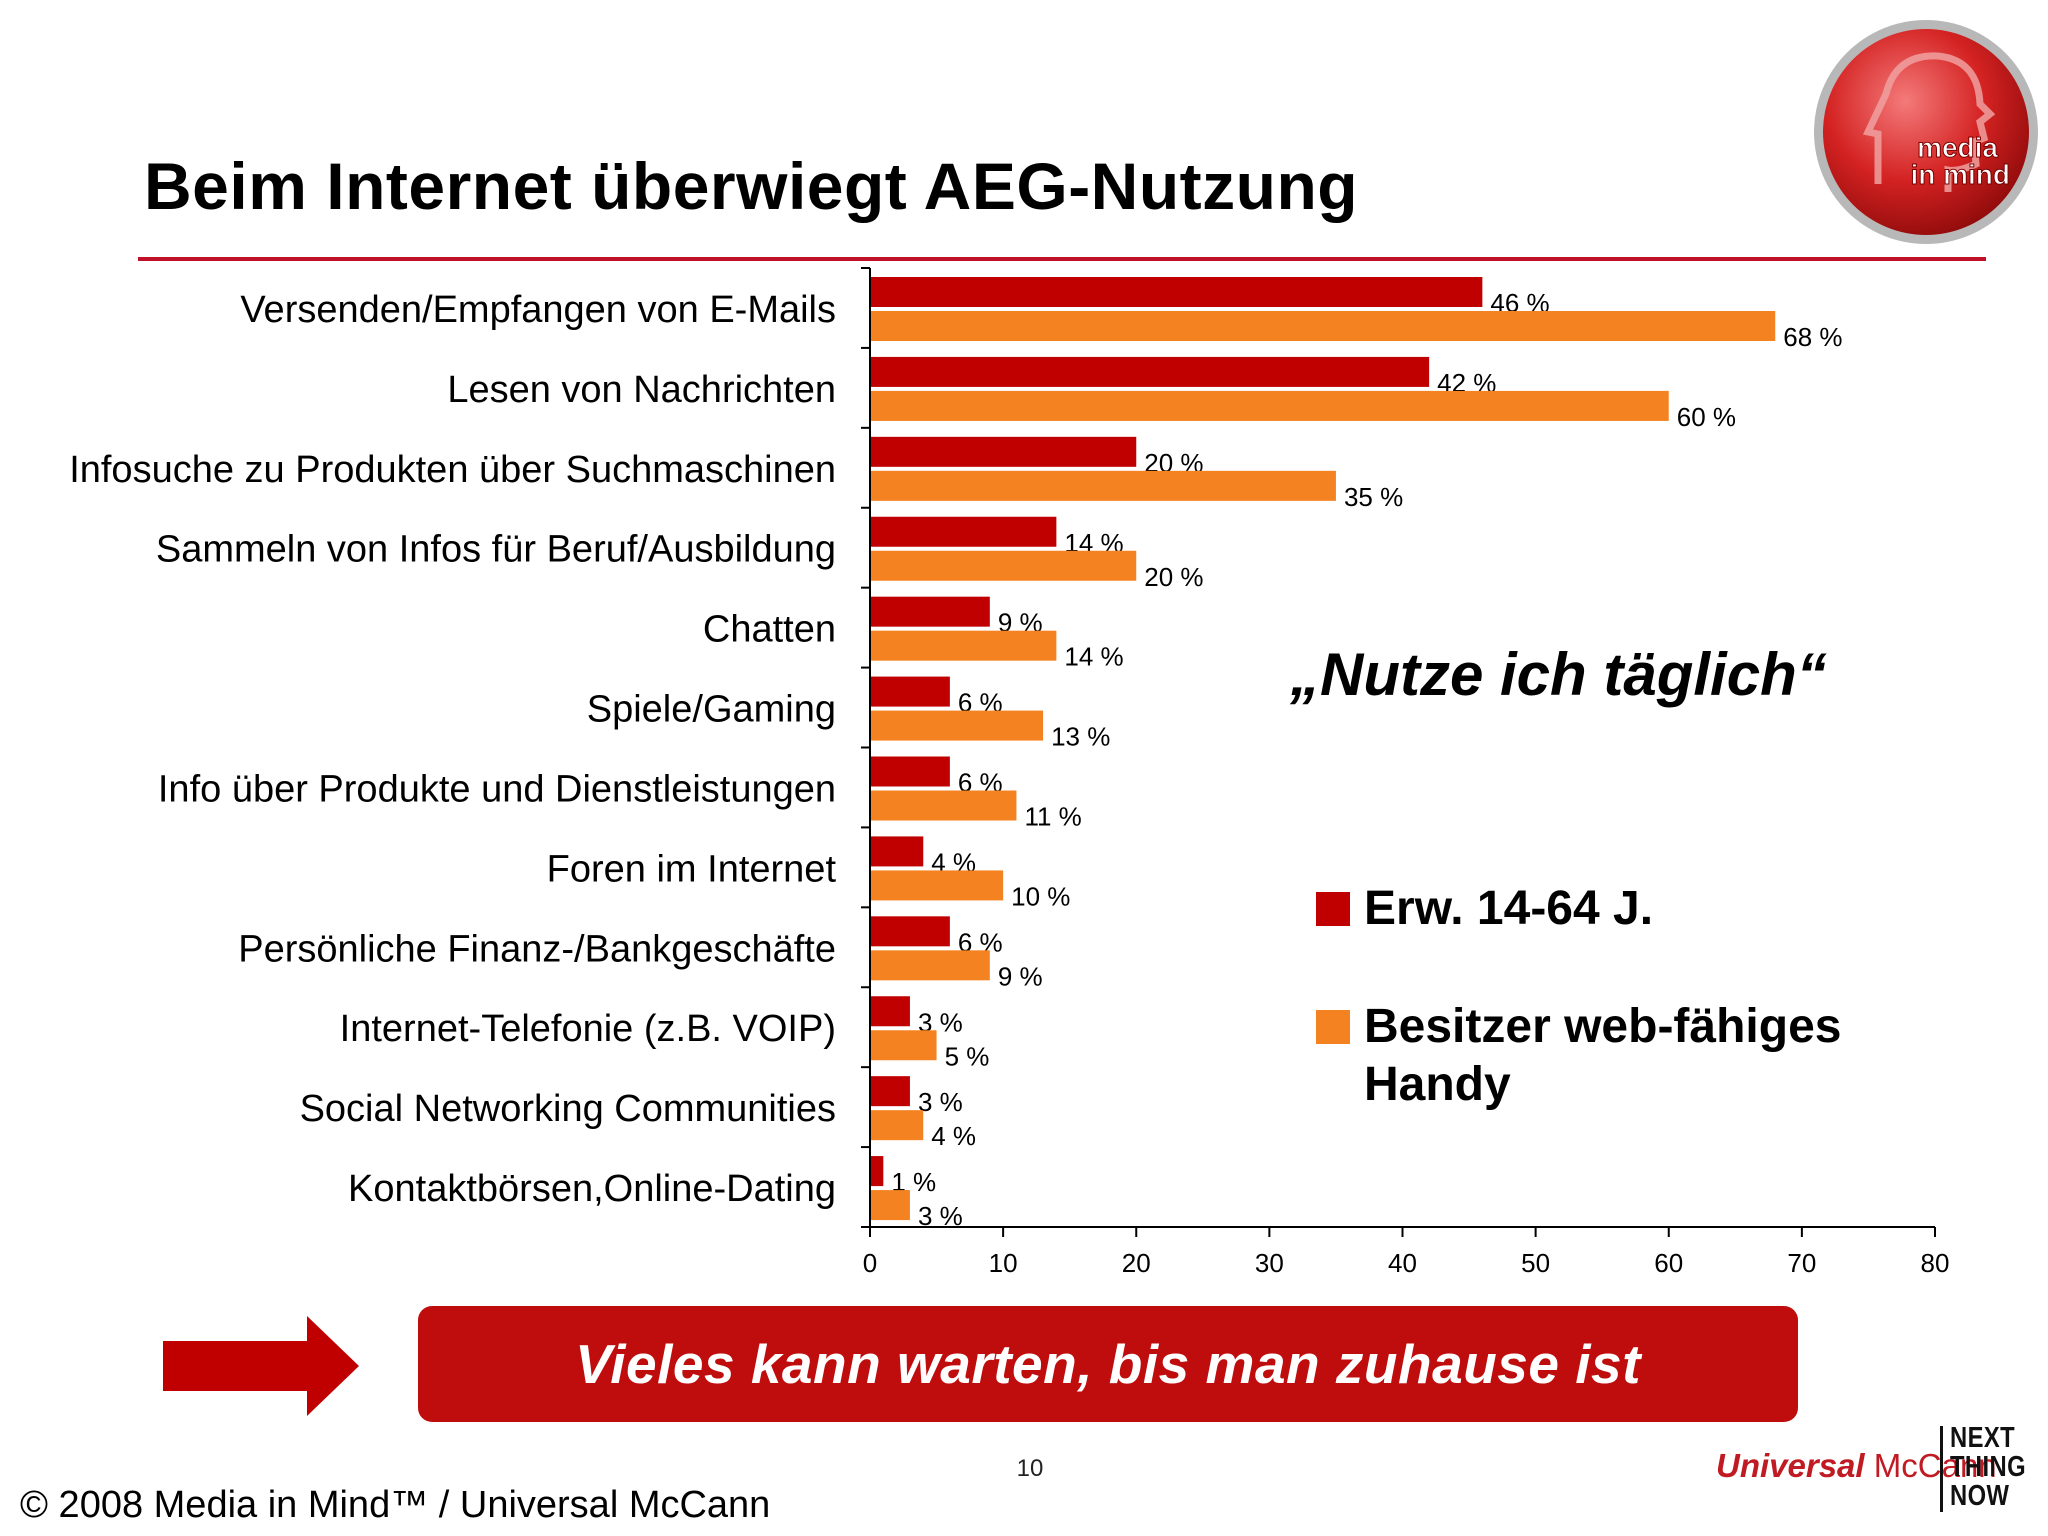 The image size is (2048, 1536). What do you see at coordinates (1935, 1465) in the screenshot?
I see `brand-mccann: McCann` at bounding box center [1935, 1465].